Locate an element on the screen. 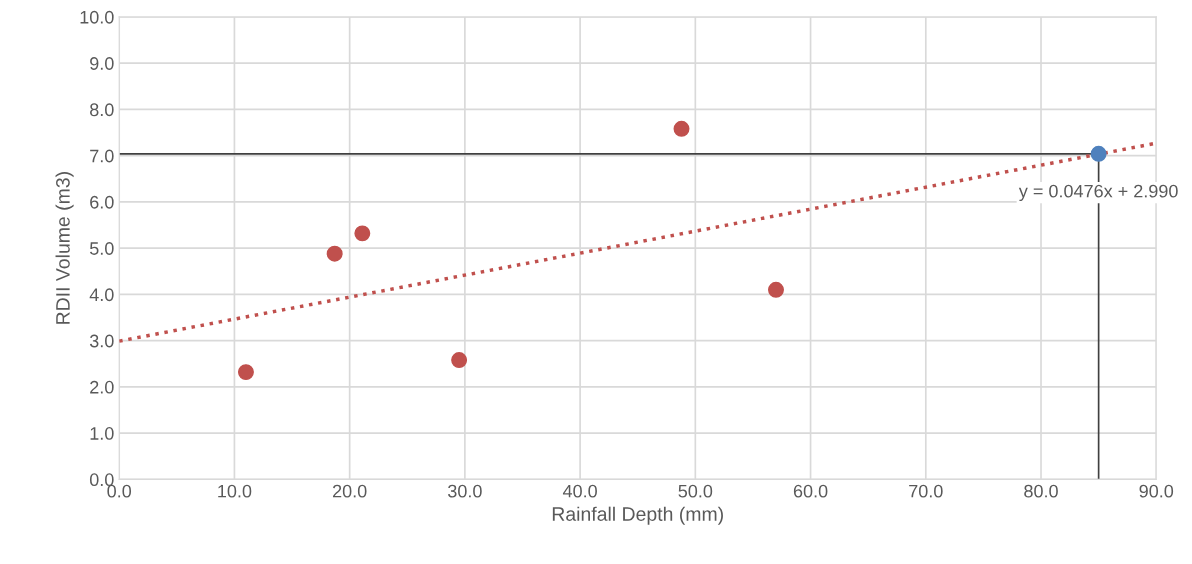 This screenshot has width=1192, height=564. y-tick-label: 8.0 is located at coordinates (102, 110).